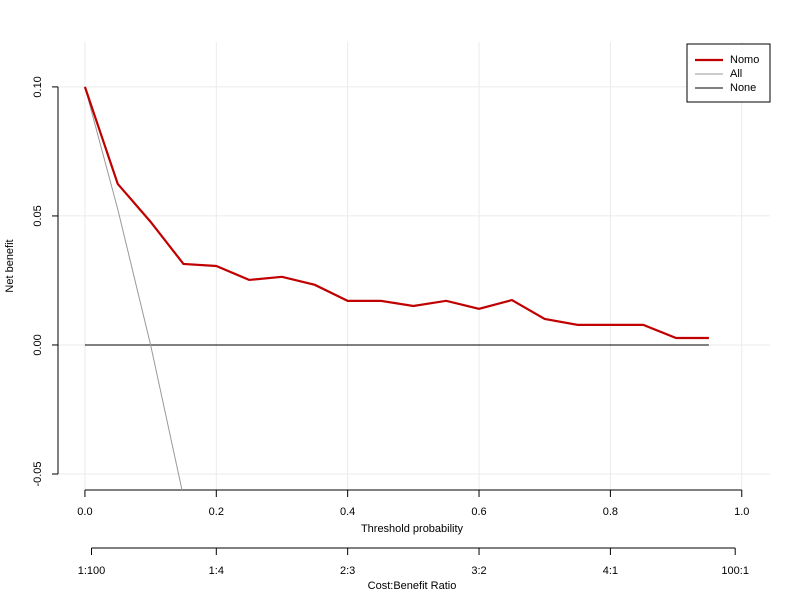 Image resolution: width=800 pixels, height=605 pixels. I want to click on x2-tick-label: 100:1, so click(735, 571).